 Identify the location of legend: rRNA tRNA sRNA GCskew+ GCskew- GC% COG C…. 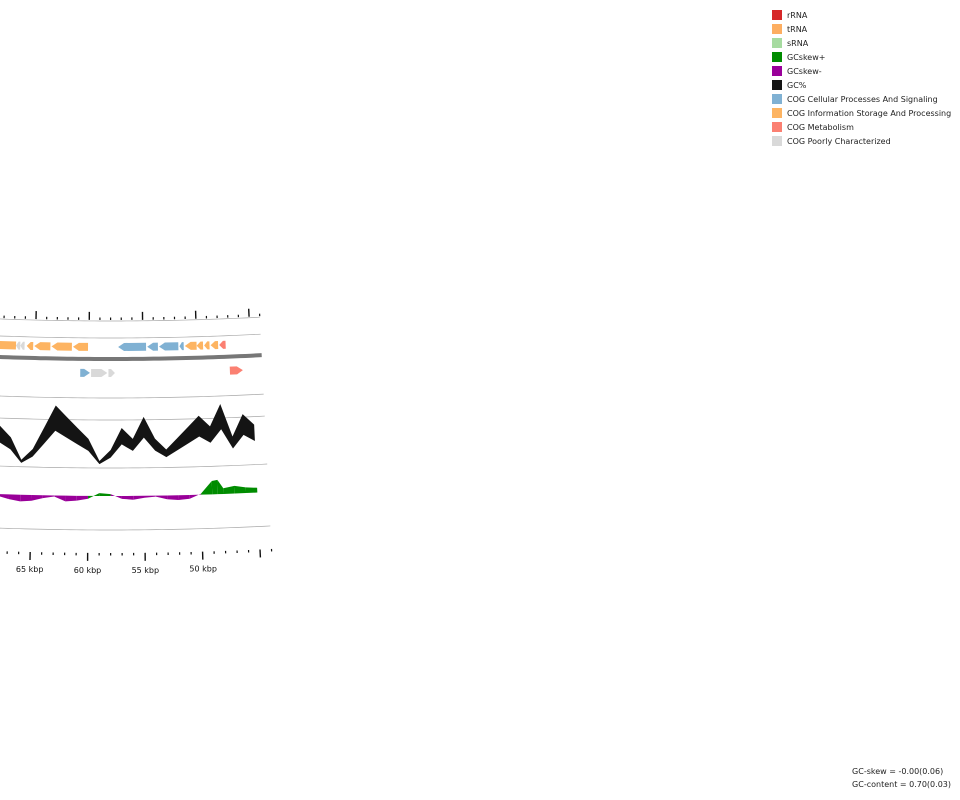
(861, 78).